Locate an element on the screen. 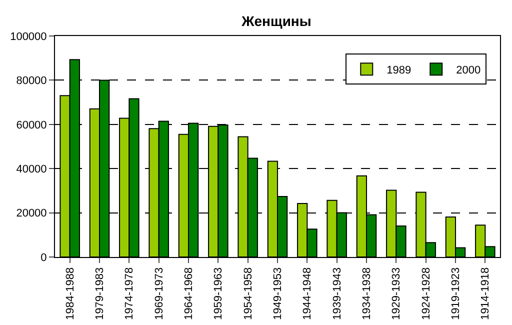 The width and height of the screenshot is (512, 325). x-tick-label: 1954-1958 is located at coordinates (248, 293).